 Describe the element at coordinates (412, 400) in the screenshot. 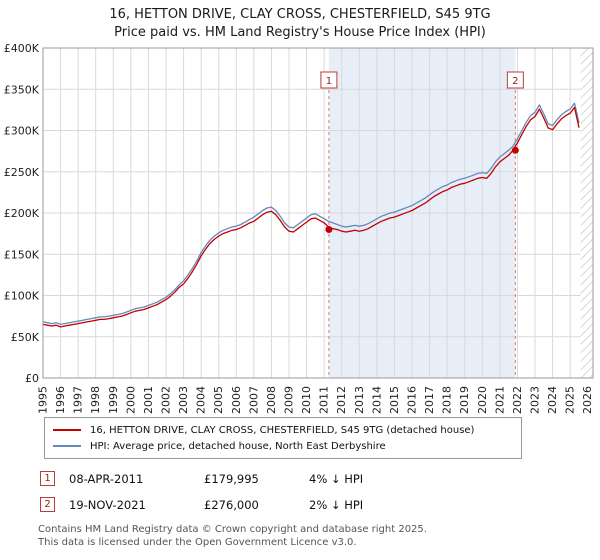

I see `x-axis-label: 2016` at that location.